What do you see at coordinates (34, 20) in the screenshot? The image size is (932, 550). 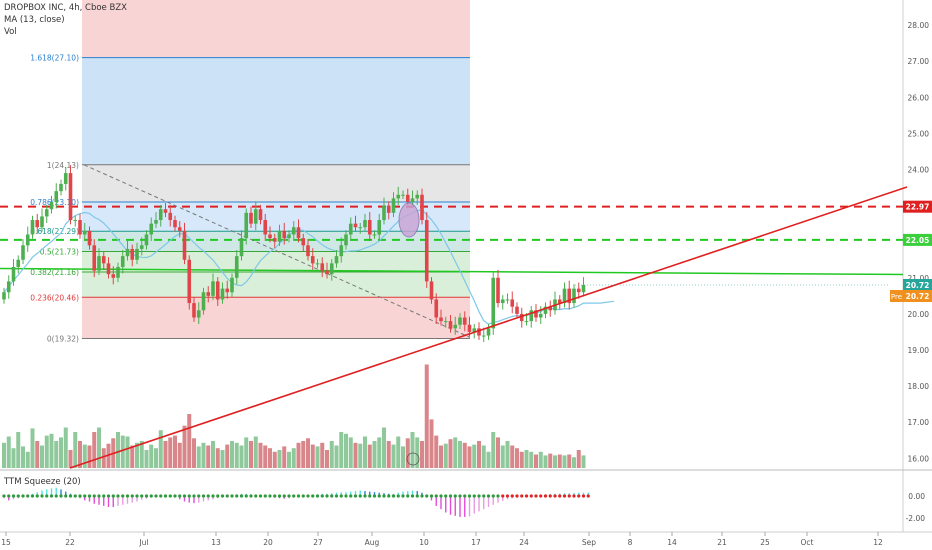 I see `ma-indicator-label: MA (13, close)` at bounding box center [34, 20].